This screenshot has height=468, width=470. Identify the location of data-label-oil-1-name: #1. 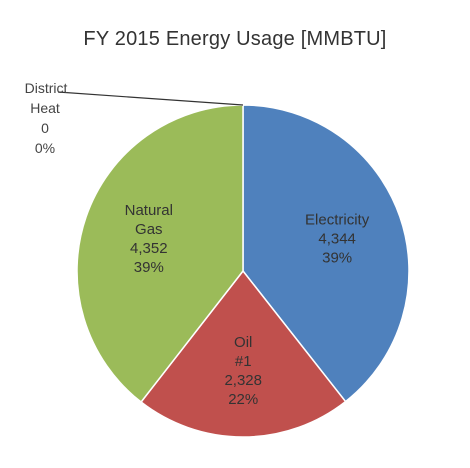
(243, 361).